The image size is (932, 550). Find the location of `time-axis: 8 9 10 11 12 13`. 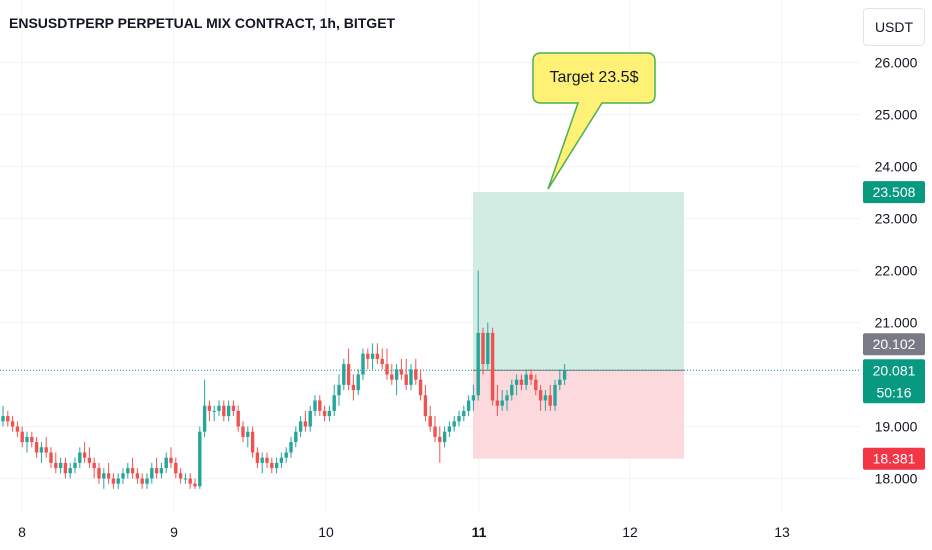

time-axis: 8 9 10 11 12 13 is located at coordinates (404, 532).